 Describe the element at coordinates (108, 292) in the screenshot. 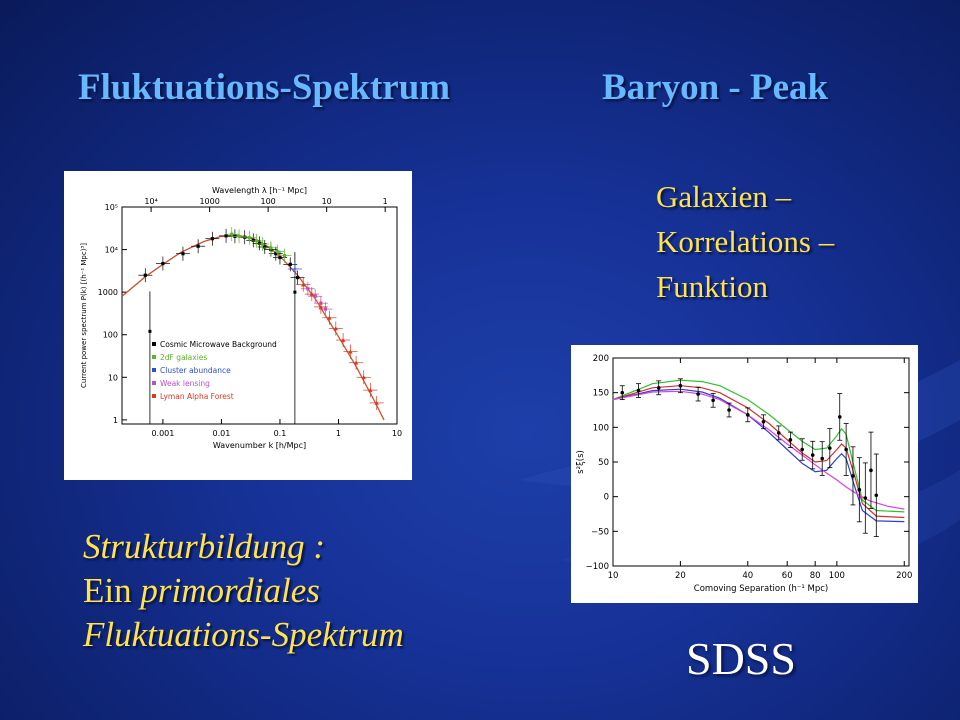

I see `y-tick-label: 1000` at that location.